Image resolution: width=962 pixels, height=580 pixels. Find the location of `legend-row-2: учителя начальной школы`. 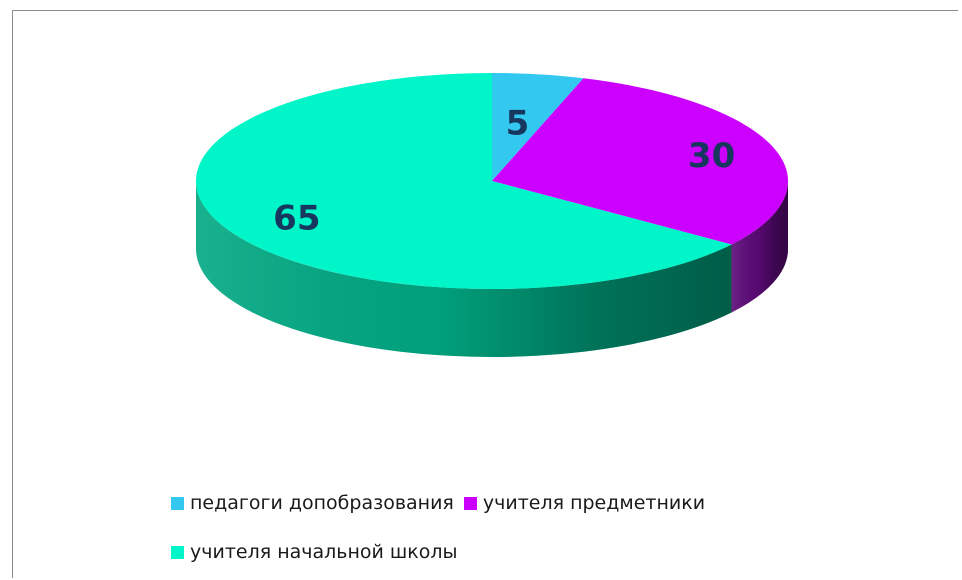

legend-row-2: учителя начальной школы is located at coordinates (319, 552).